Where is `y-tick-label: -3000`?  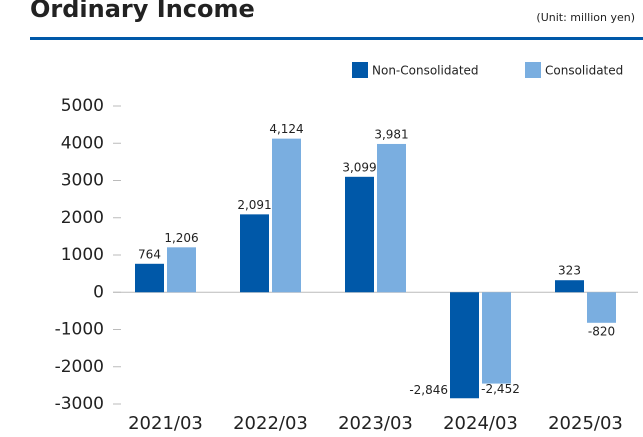
y-tick-label: -3000 is located at coordinates (79, 404).